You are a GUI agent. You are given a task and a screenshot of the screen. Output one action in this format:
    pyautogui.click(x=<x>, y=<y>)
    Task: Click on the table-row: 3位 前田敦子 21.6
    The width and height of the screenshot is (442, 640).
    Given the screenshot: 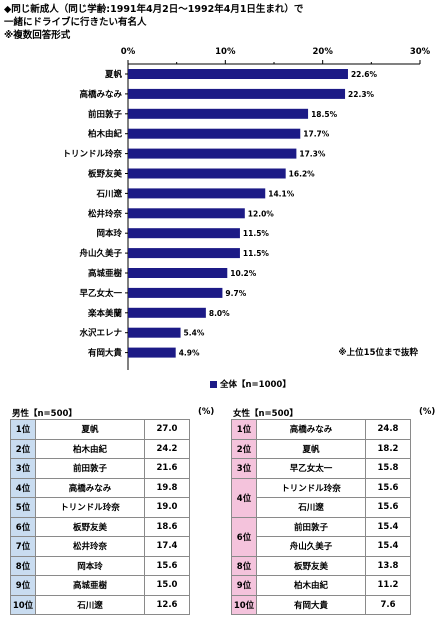 What is the action you would take?
    pyautogui.click(x=100, y=468)
    